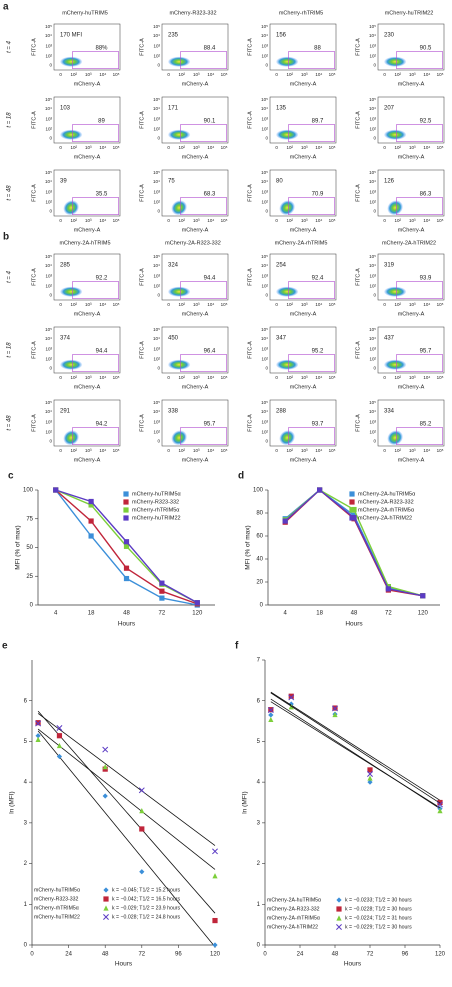 Image resolution: width=452 pixels, height=987 pixels. I want to click on panel-letter: e, so click(5, 646).